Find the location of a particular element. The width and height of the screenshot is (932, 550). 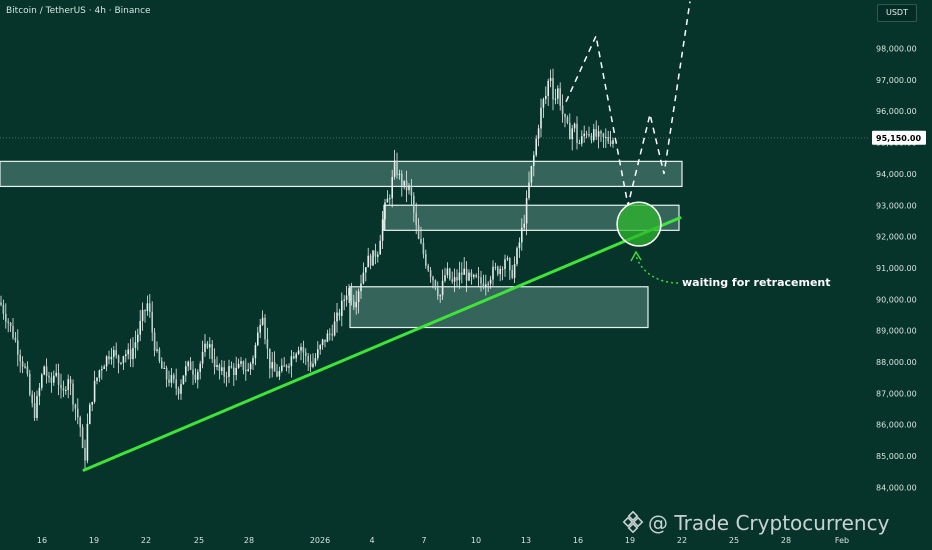

time-tick-label: 16 is located at coordinates (578, 540).